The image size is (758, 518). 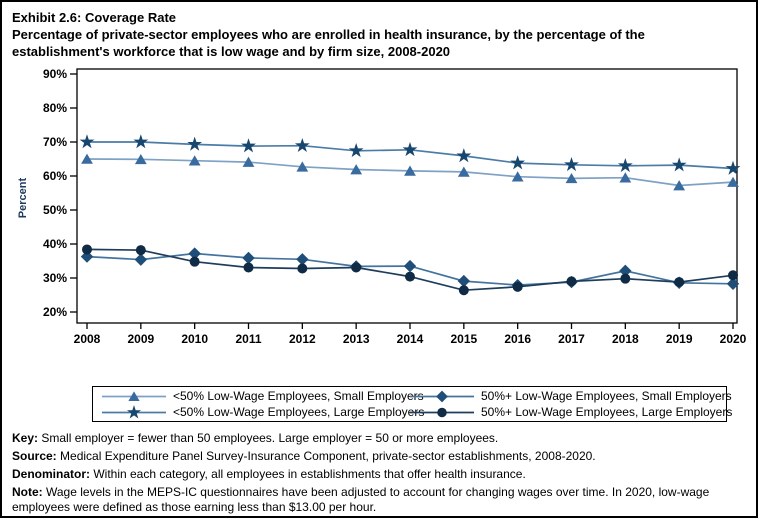 I want to click on triangle-marker-2015, so click(x=463, y=171).